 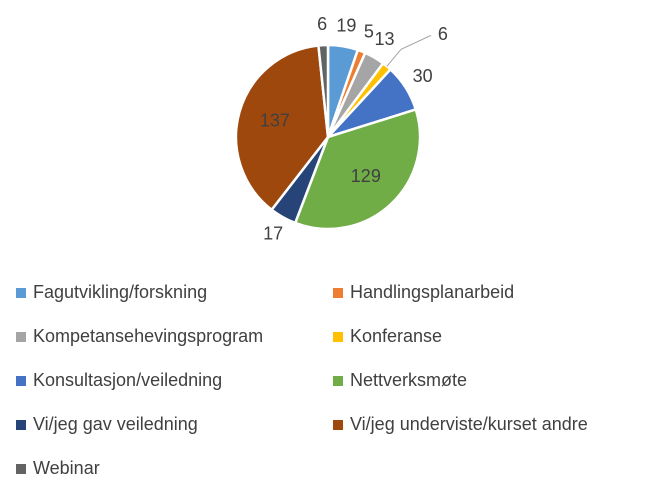 What do you see at coordinates (275, 121) in the screenshot?
I see `data-label: 137` at bounding box center [275, 121].